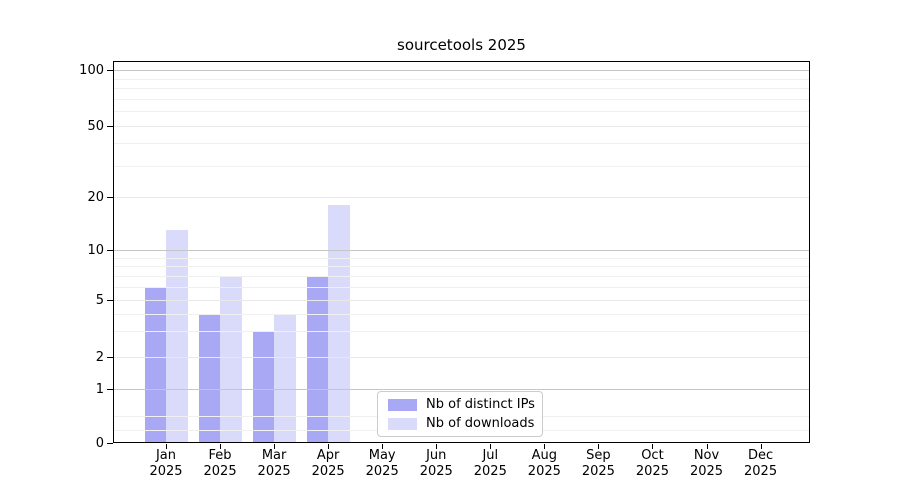  What do you see at coordinates (99, 389) in the screenshot?
I see `y-tick-label-1: 1` at bounding box center [99, 389].